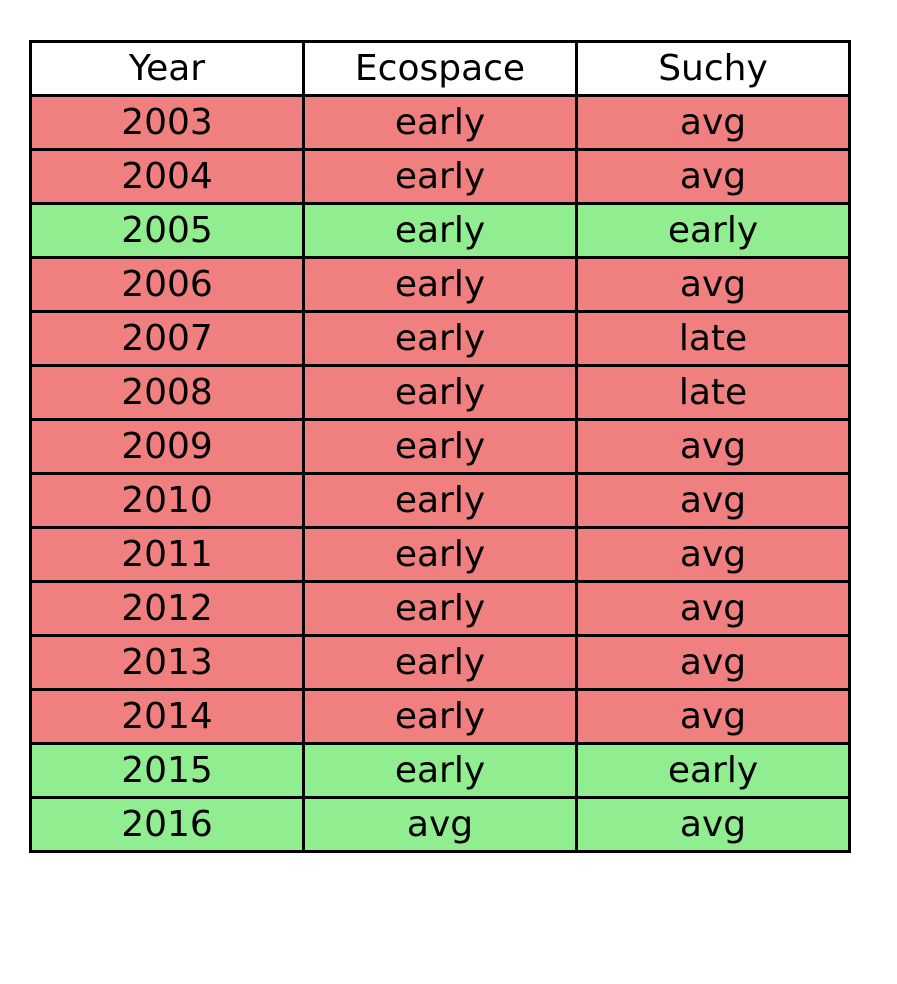 The height and width of the screenshot is (984, 897). Describe the element at coordinates (167, 338) in the screenshot. I see `year-cell: 2007` at that location.